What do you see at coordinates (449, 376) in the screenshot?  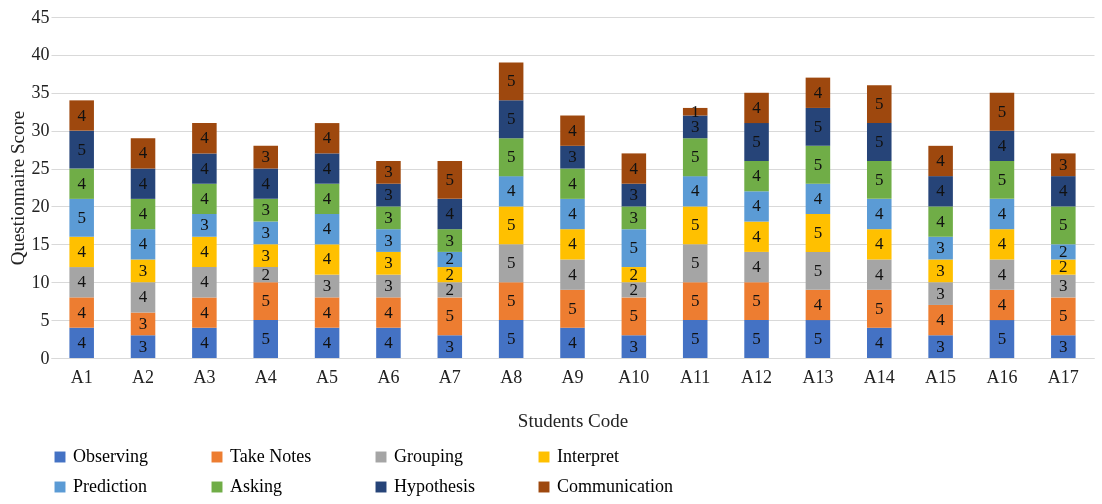 I see `x-tick-label: A7` at bounding box center [449, 376].